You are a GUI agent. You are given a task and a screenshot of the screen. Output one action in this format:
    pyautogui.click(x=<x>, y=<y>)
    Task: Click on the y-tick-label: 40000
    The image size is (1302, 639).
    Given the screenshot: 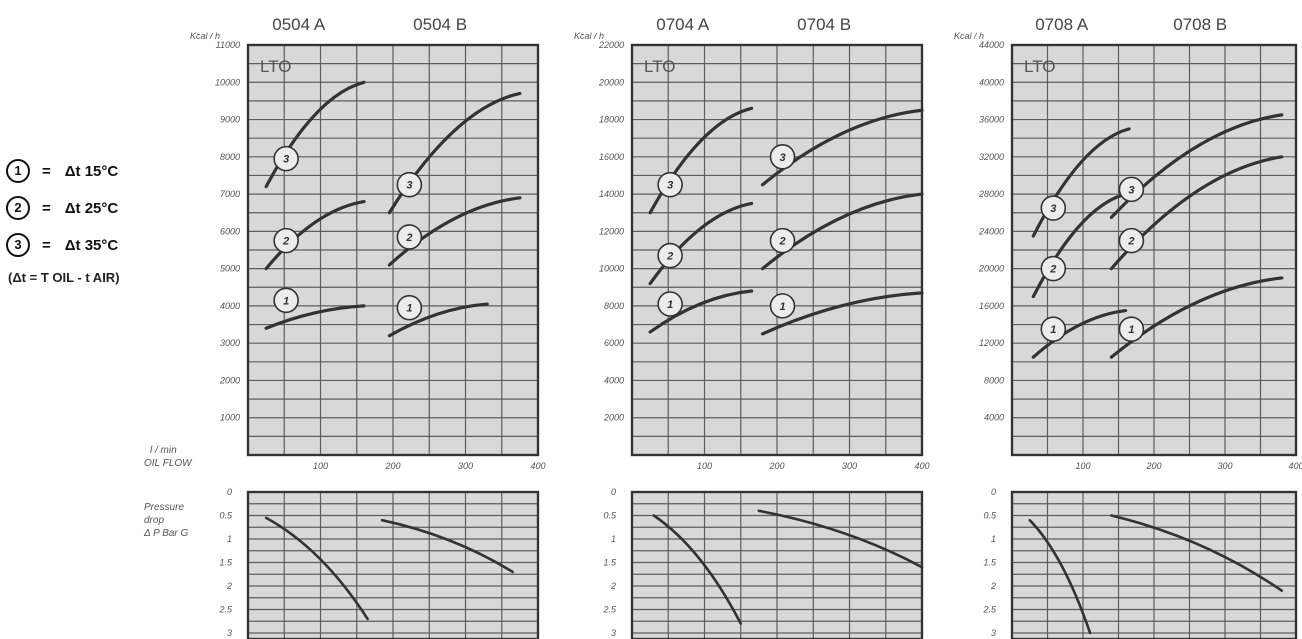 What is the action you would take?
    pyautogui.click(x=991, y=82)
    